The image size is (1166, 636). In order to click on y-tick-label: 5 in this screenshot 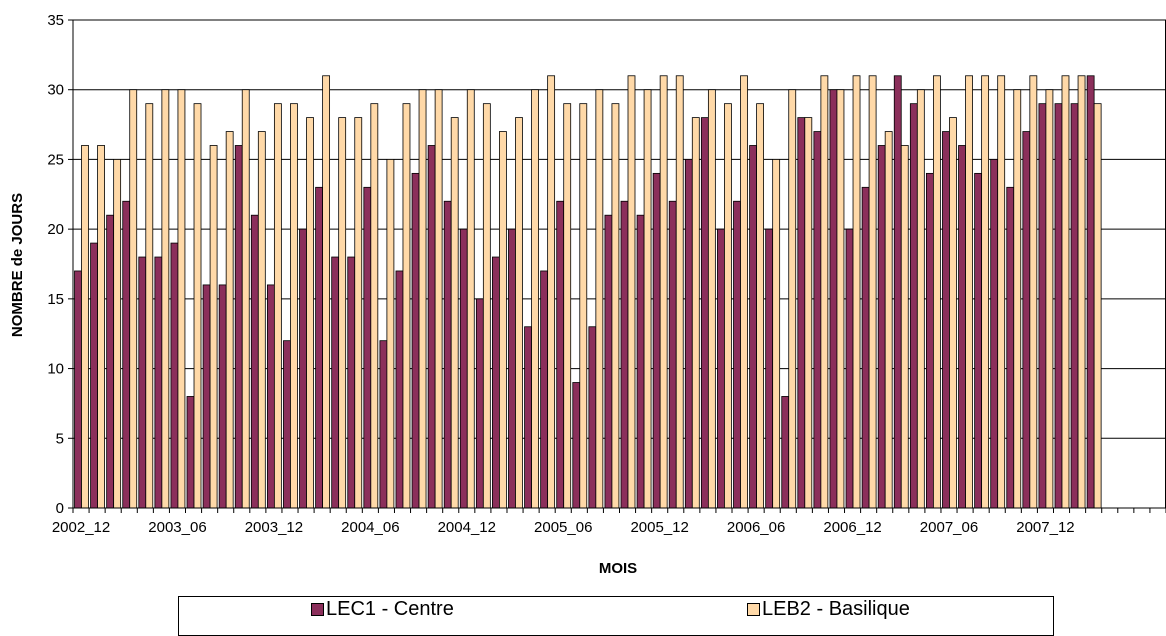, I will do `click(60, 438)`.